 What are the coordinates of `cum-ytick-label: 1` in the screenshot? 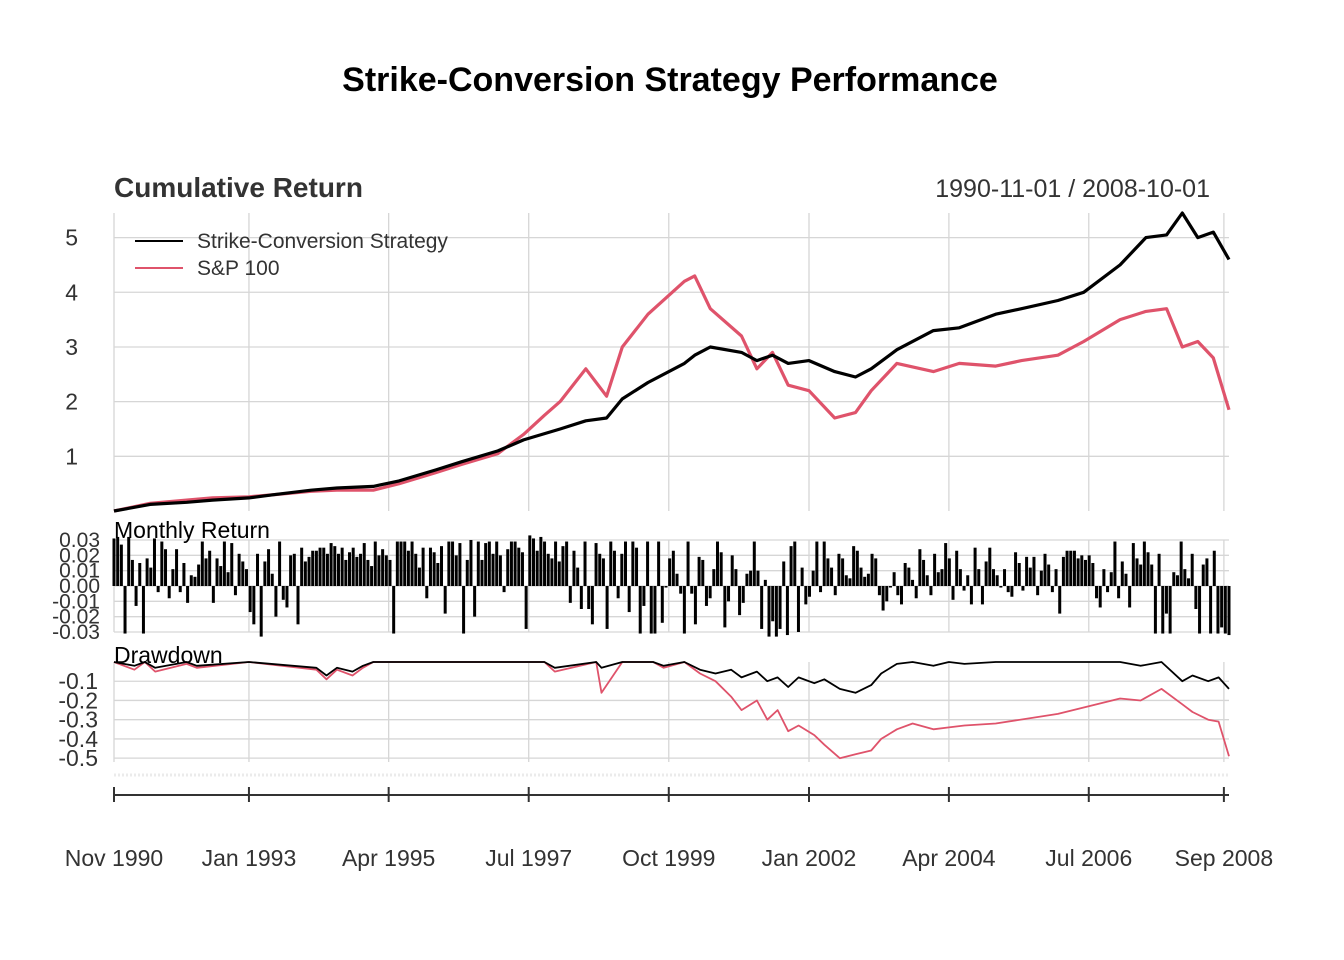 It's located at (71, 456).